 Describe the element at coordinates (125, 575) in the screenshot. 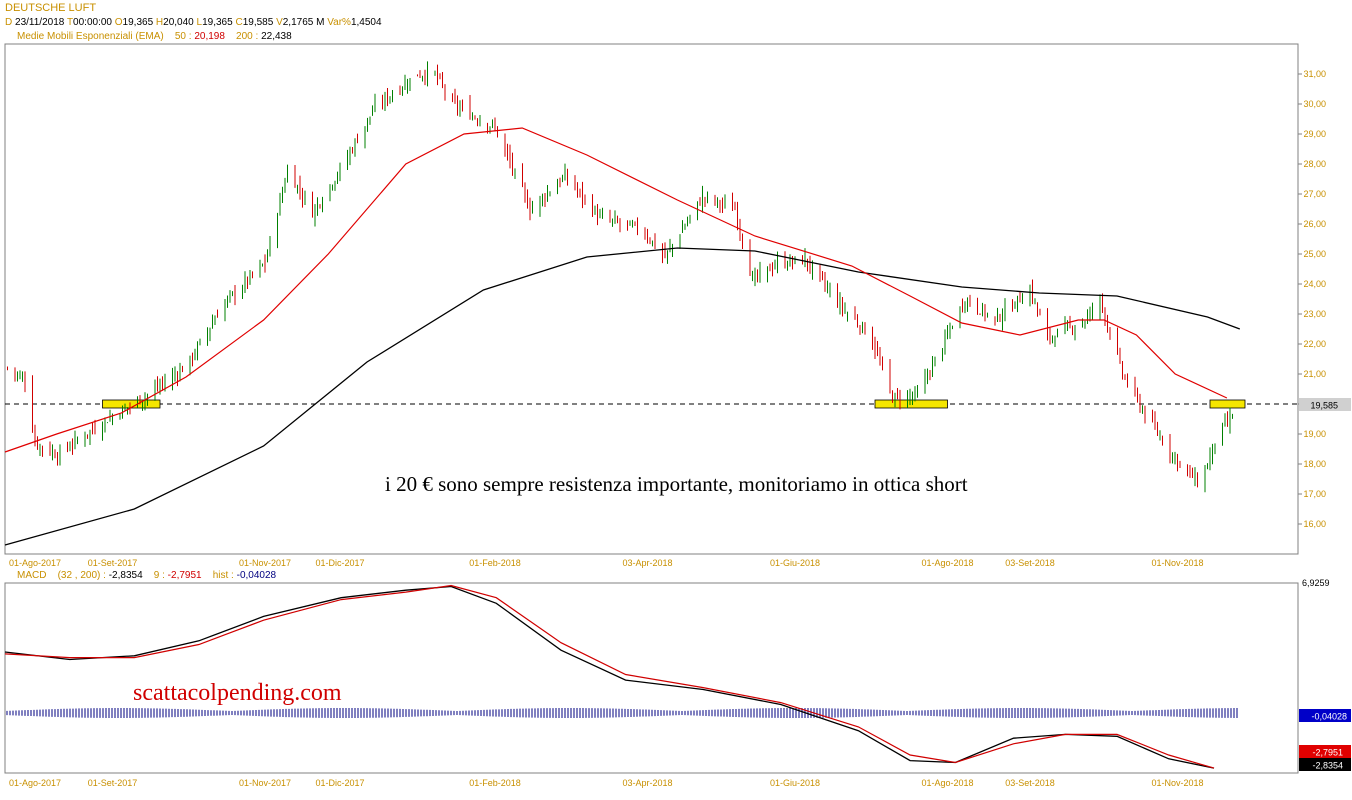

I see `macd-value: -2,8354` at that location.